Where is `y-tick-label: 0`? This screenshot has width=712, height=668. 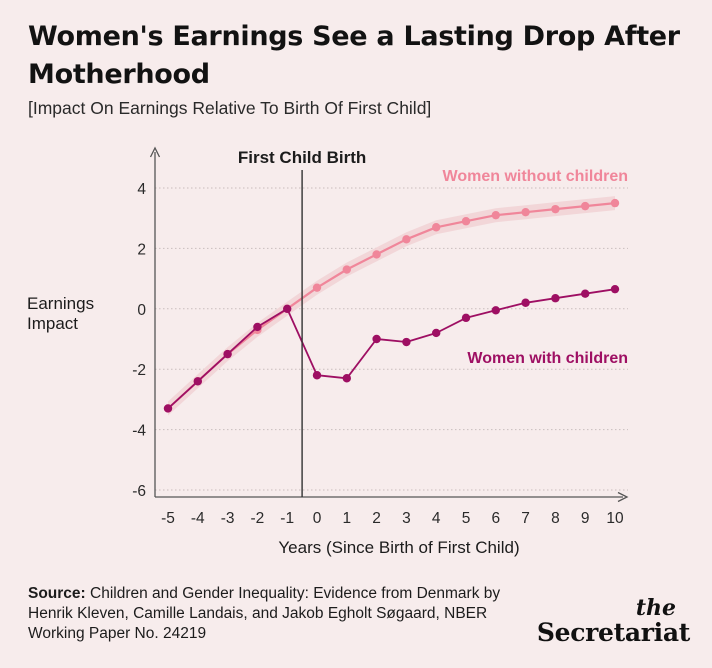
y-tick-label: 0 is located at coordinates (141, 310).